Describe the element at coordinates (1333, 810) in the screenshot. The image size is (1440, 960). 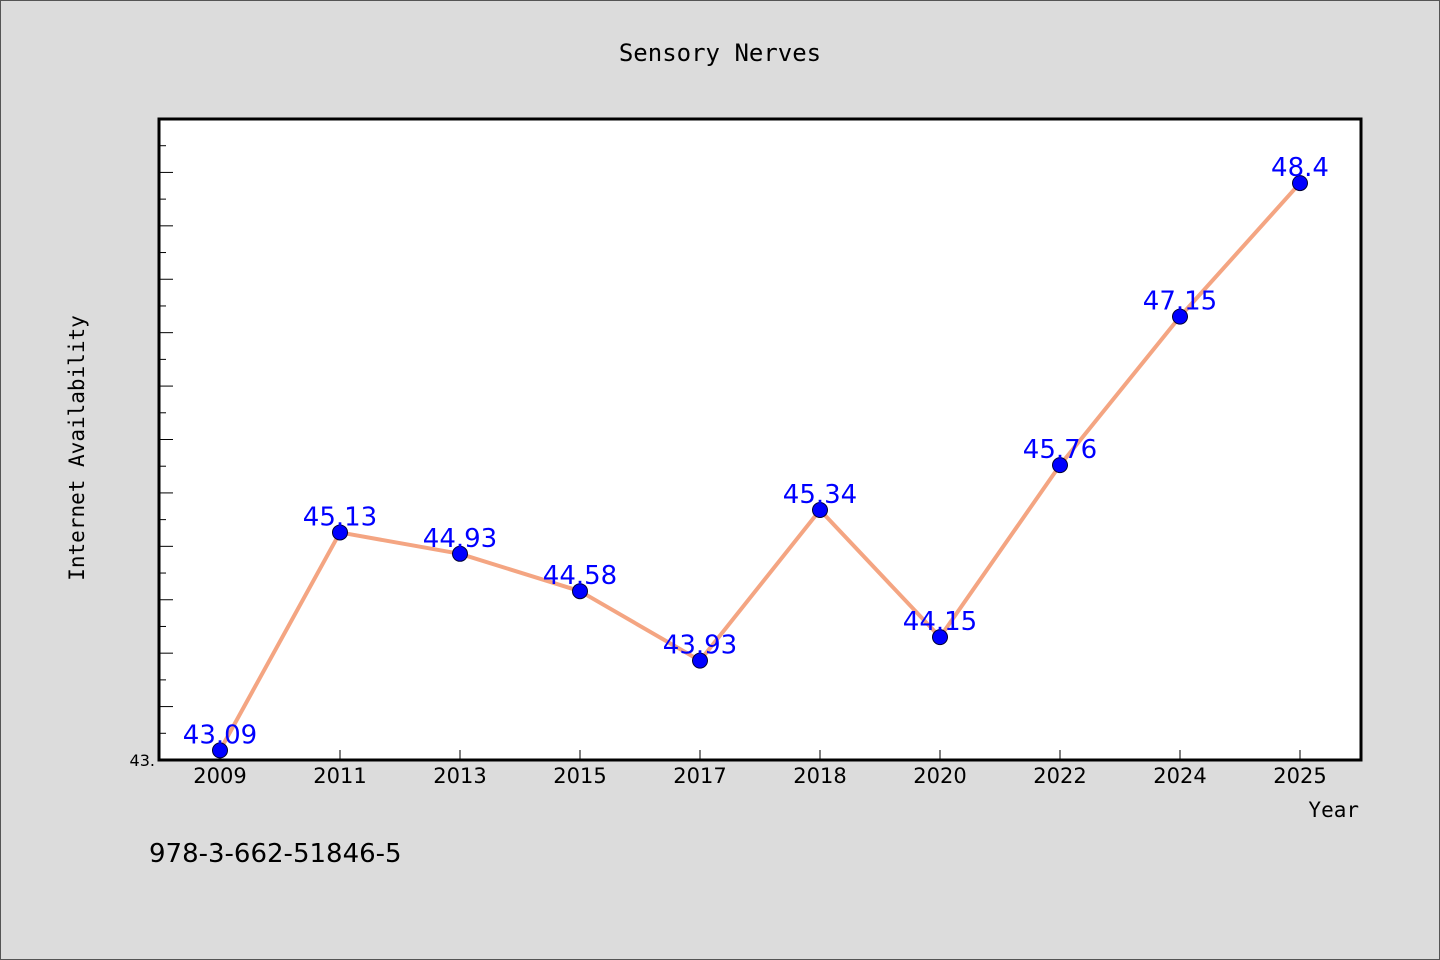
I see `x-axis-label: Year` at that location.